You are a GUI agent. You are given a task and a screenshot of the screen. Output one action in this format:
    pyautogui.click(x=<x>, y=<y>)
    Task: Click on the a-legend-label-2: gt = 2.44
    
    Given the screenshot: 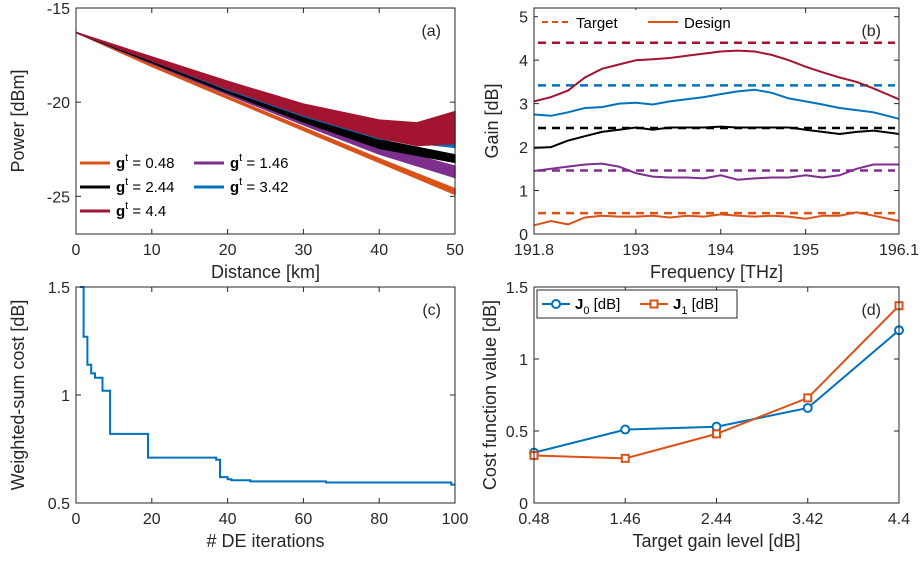 What is the action you would take?
    pyautogui.click(x=145, y=186)
    